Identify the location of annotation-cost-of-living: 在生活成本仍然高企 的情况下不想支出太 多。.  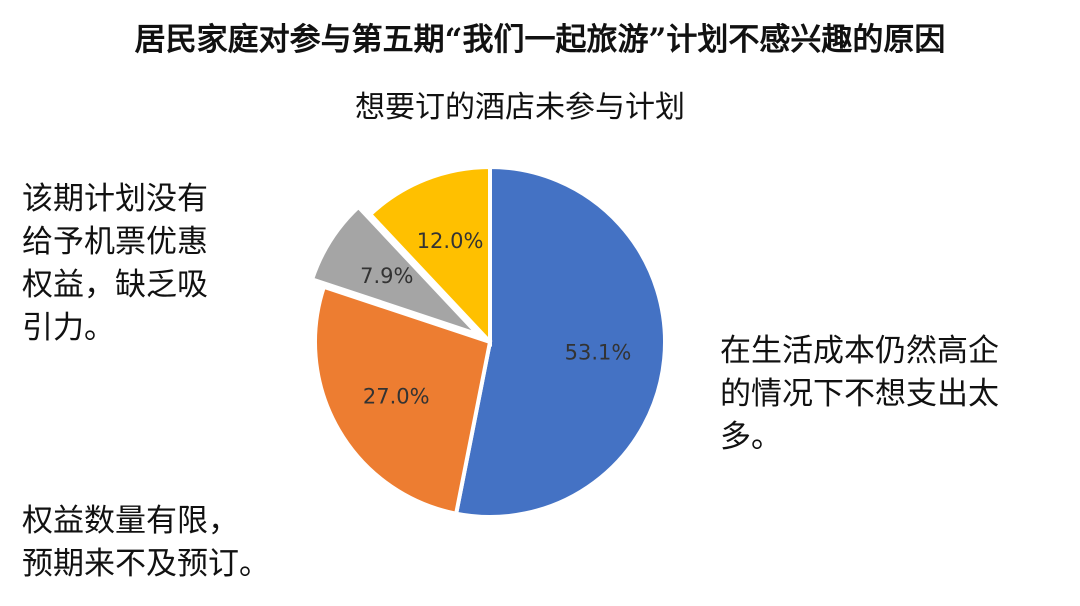
(859, 394).